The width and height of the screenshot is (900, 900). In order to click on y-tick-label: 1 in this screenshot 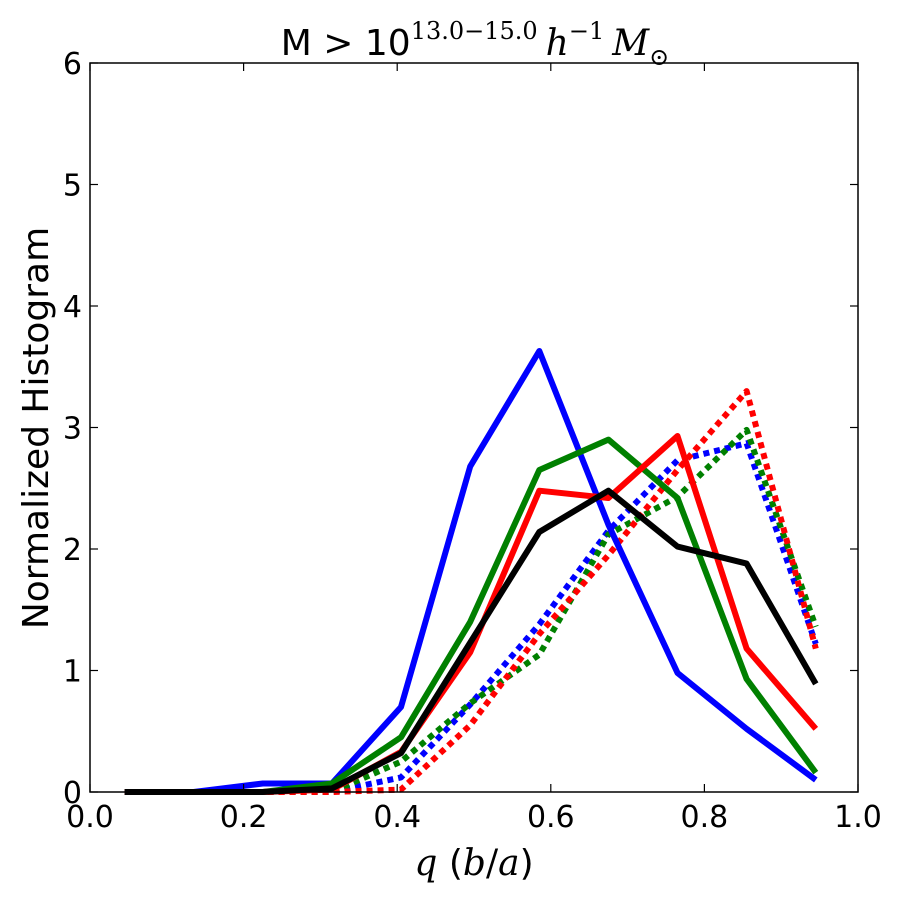, I will do `click(72, 672)`.